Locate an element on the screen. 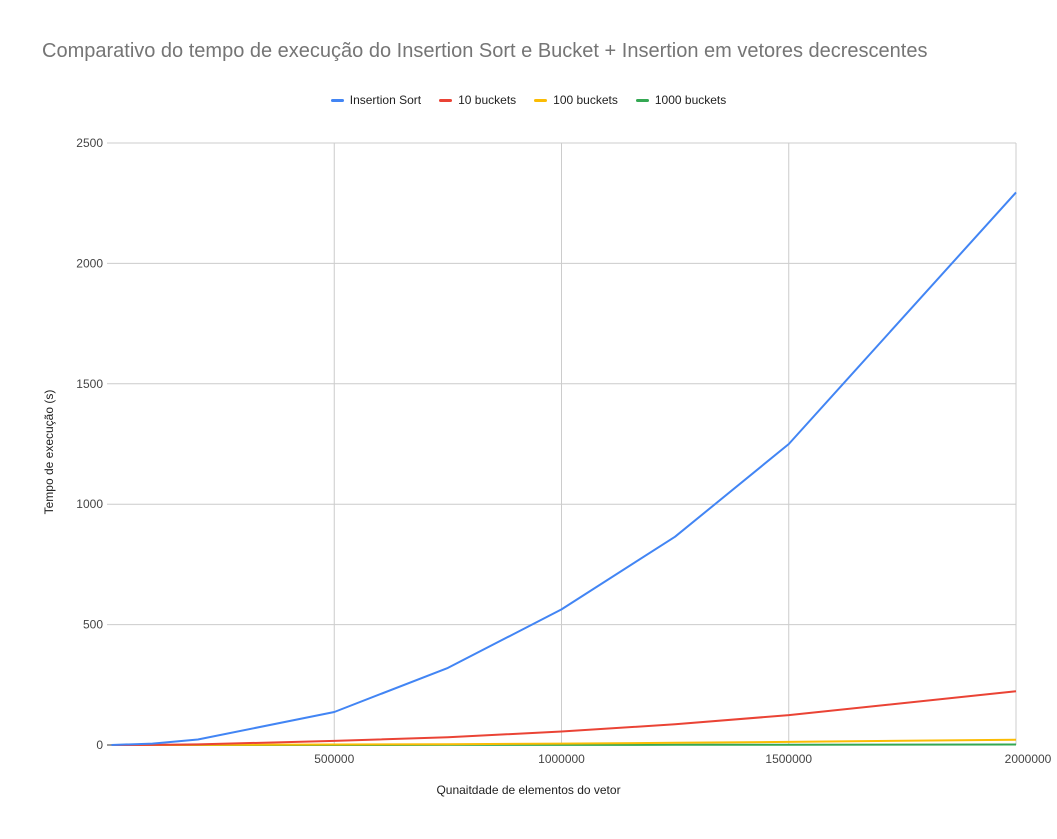 The width and height of the screenshot is (1057, 839). x-tick-label: 500000 is located at coordinates (334, 759).